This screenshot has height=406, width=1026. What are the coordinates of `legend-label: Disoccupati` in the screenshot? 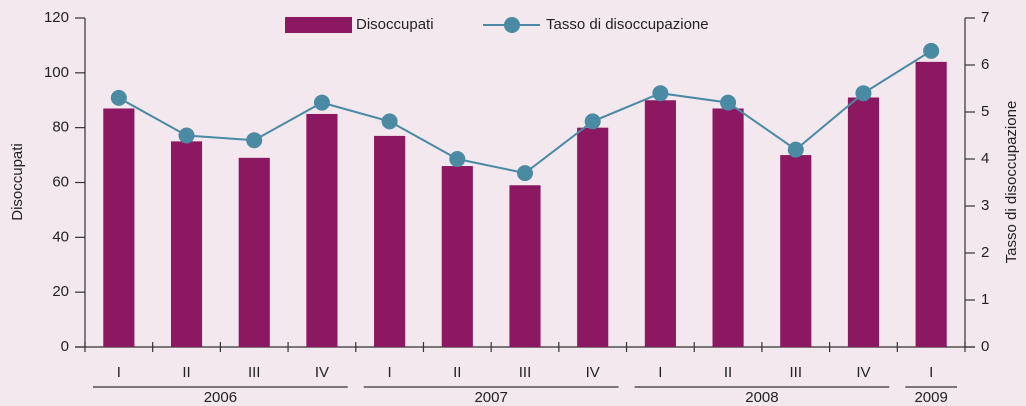 It's located at (395, 24).